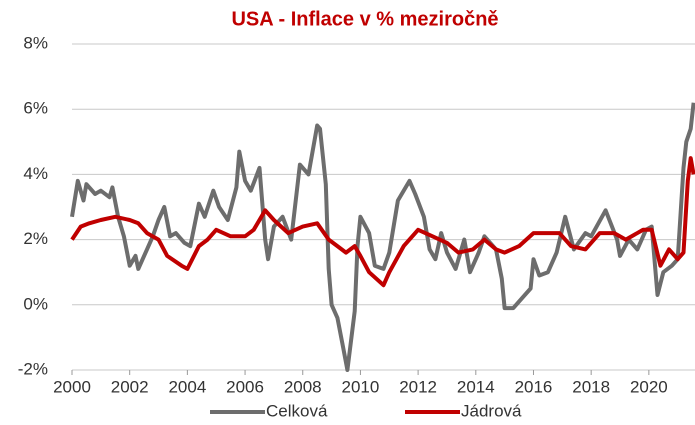  I want to click on y-tick-label: 2%, so click(35, 238).